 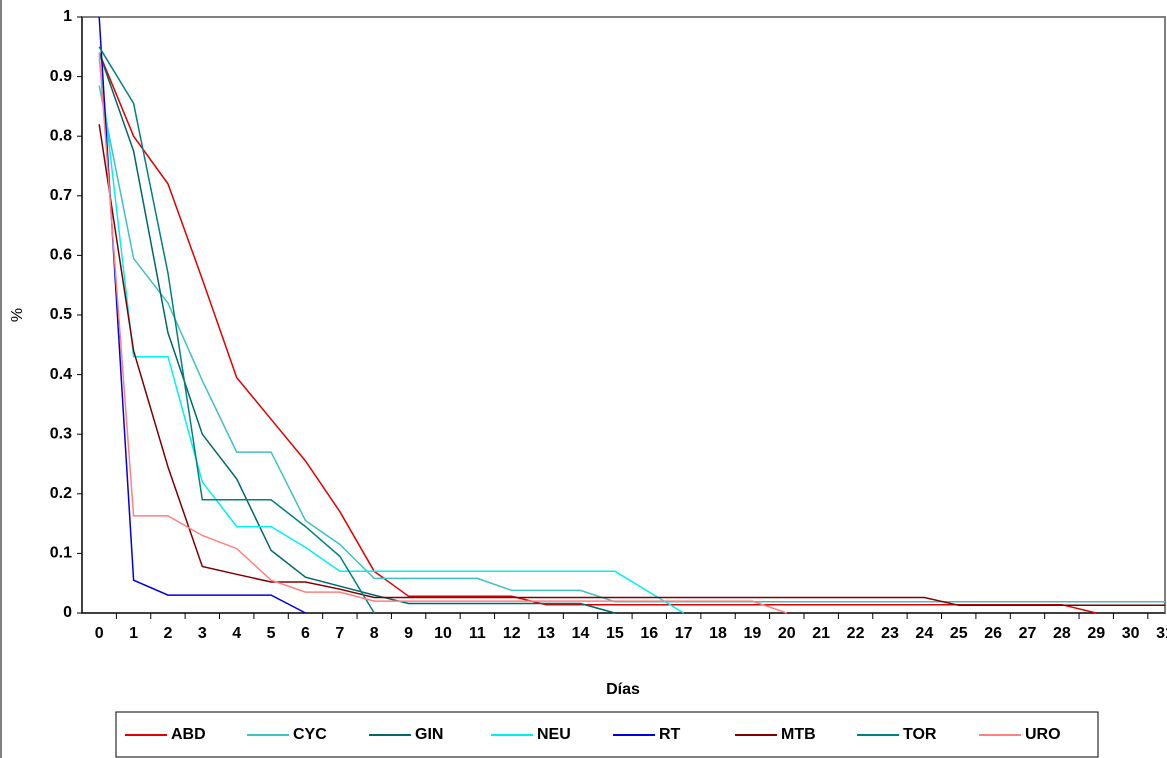 What do you see at coordinates (718, 633) in the screenshot?
I see `x-tick-label: 18` at bounding box center [718, 633].